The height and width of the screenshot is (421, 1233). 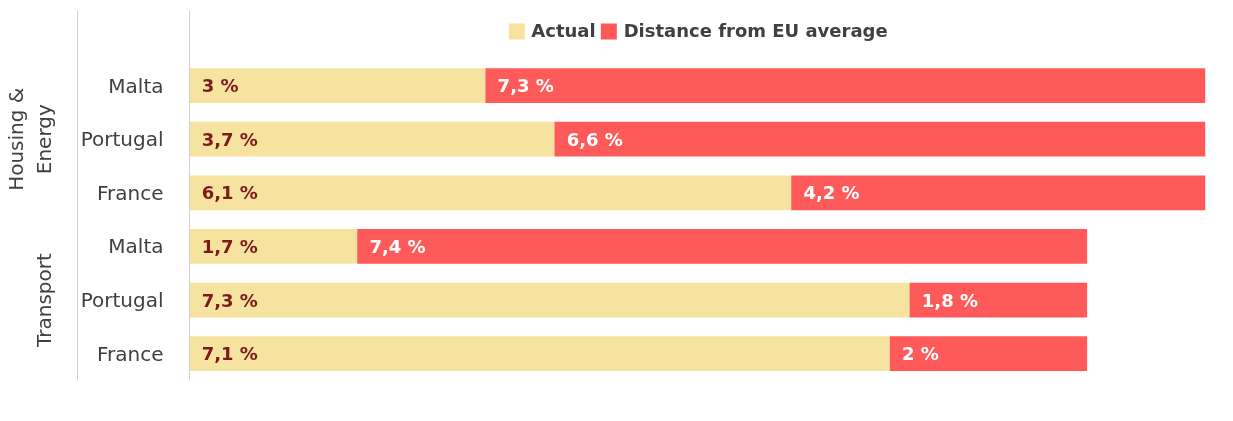 I want to click on data-label: 1,7 %, so click(x=229, y=246).